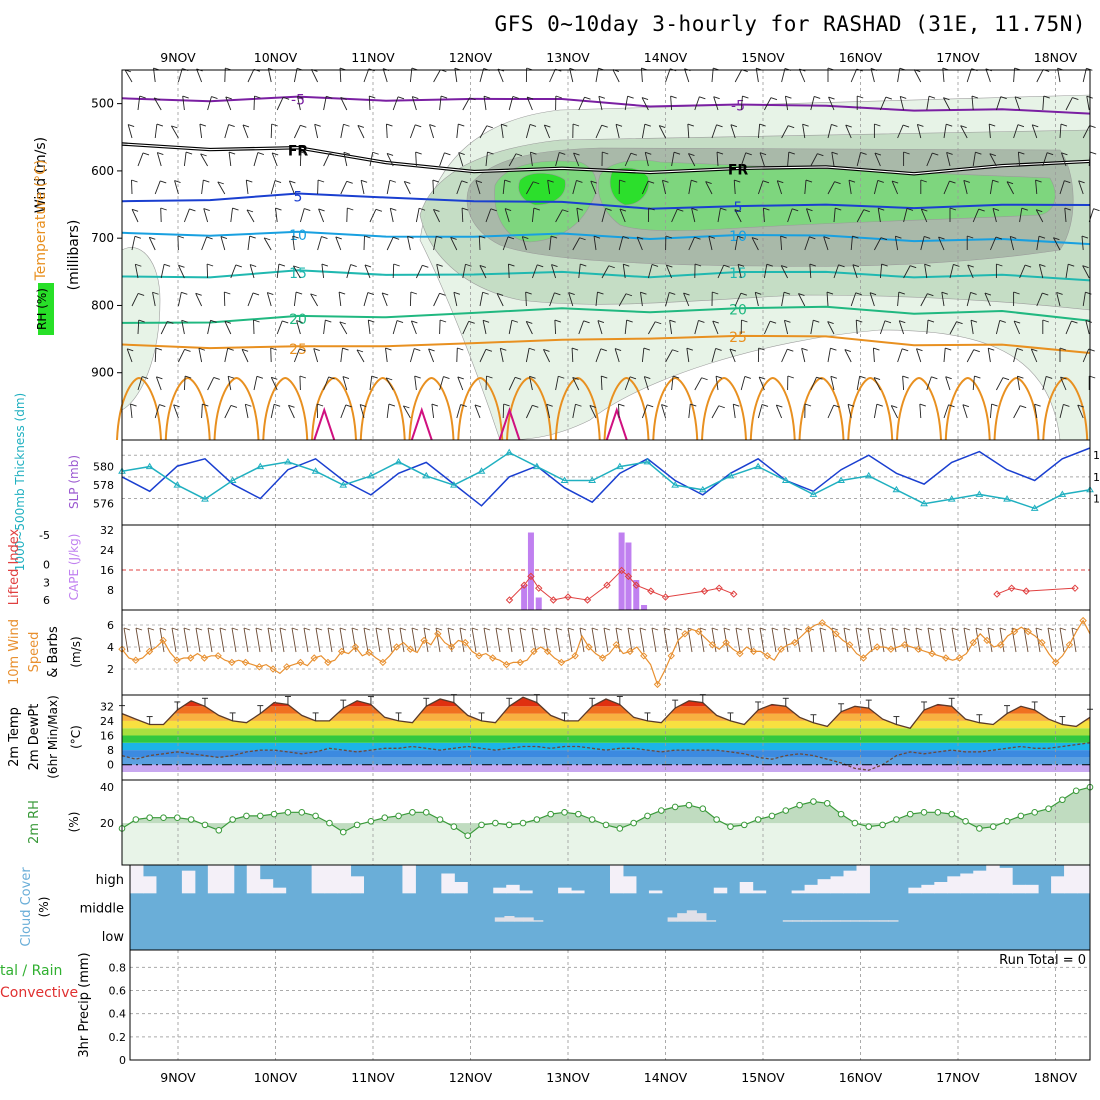 The image size is (1100, 1100). What do you see at coordinates (958, 57) in the screenshot?
I see `top-day-label: 17NOV` at bounding box center [958, 57].